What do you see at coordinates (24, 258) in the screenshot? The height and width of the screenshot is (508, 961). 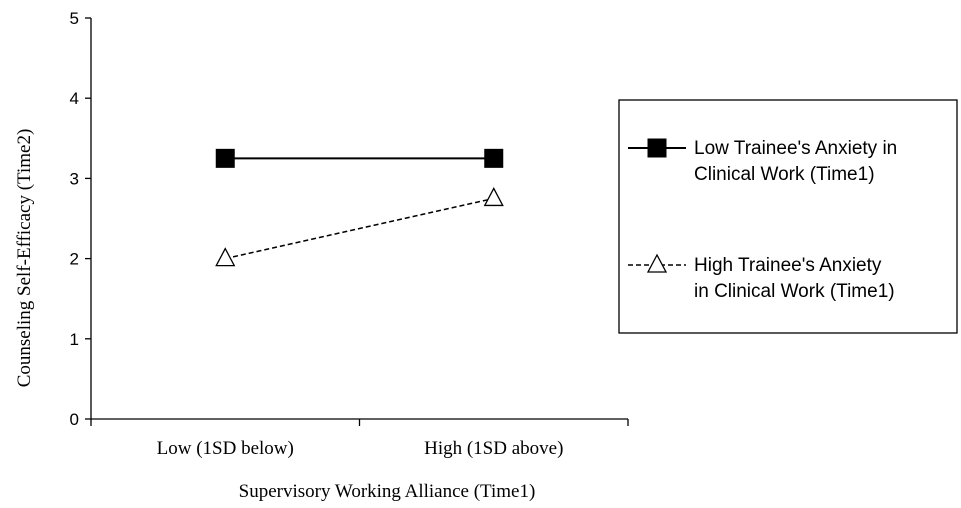 I see `y-axis-title: Counseling Self-Efficacy (Time2)` at bounding box center [24, 258].